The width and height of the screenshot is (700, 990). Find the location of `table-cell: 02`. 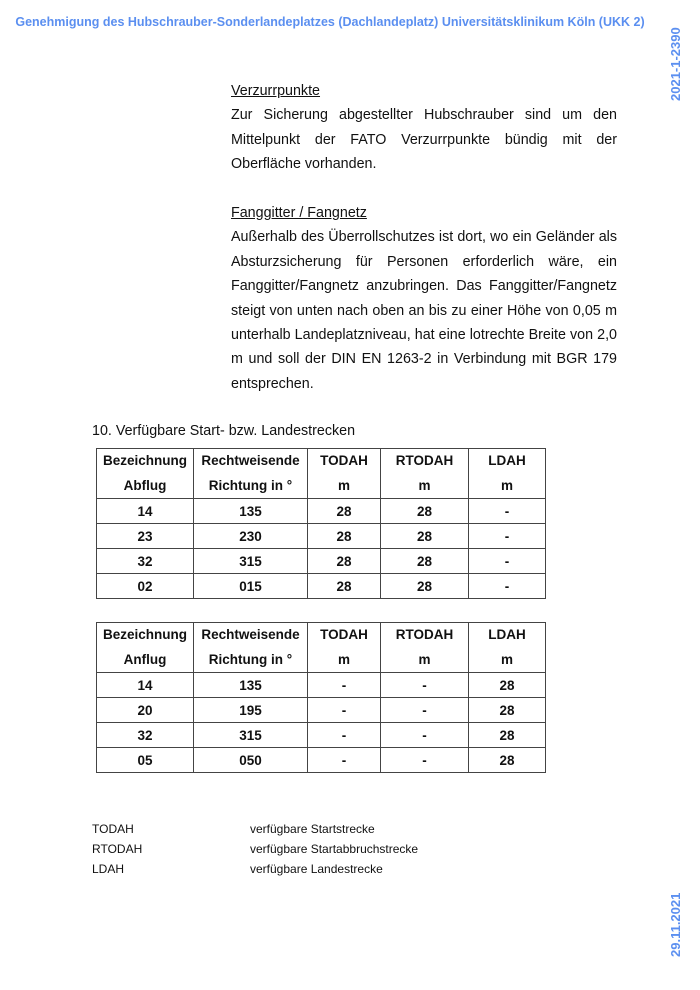

table-cell: 02 is located at coordinates (145, 586).